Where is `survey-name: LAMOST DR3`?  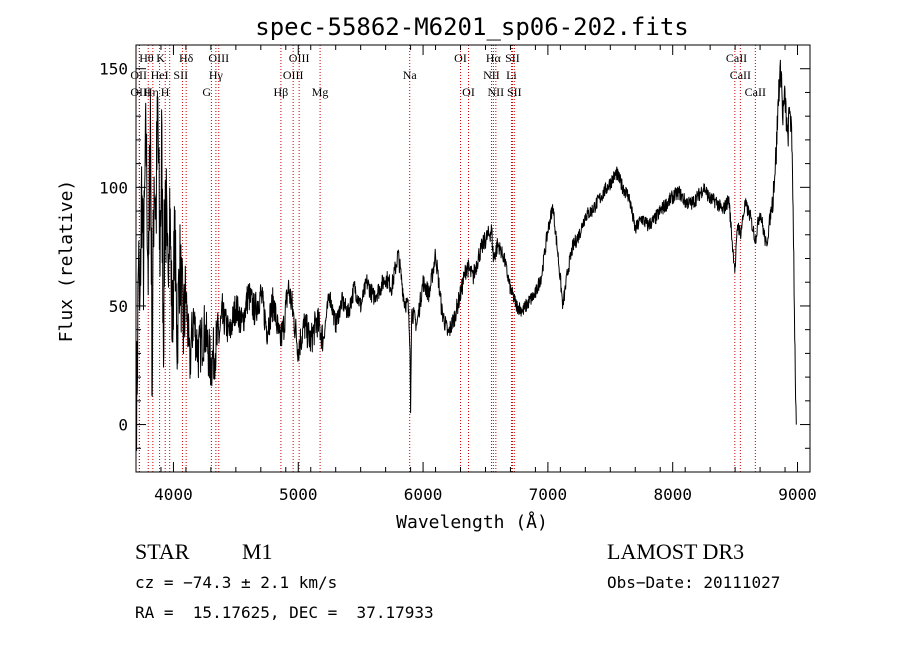
survey-name: LAMOST DR3 is located at coordinates (676, 551).